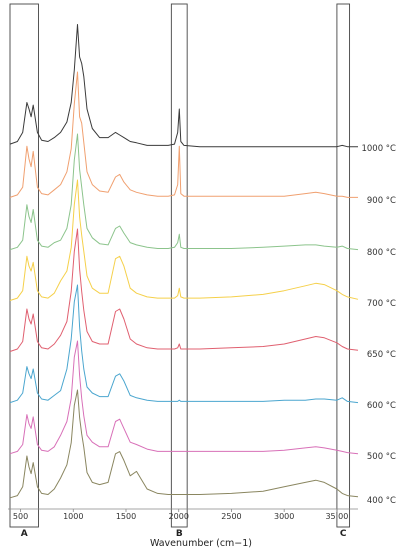 The image size is (404, 550). What do you see at coordinates (24, 534) in the screenshot?
I see `region-label-a: A` at bounding box center [24, 534].